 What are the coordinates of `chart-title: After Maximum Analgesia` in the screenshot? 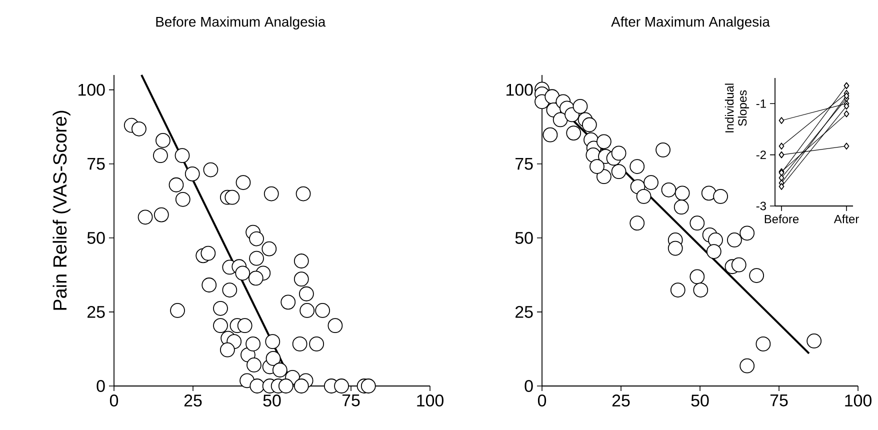 It's located at (690, 23).